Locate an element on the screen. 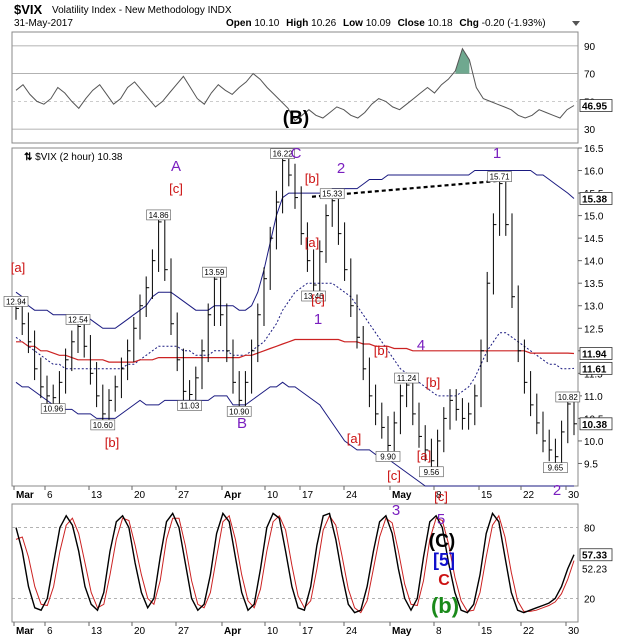  chg-label: Chg is located at coordinates (468, 23).